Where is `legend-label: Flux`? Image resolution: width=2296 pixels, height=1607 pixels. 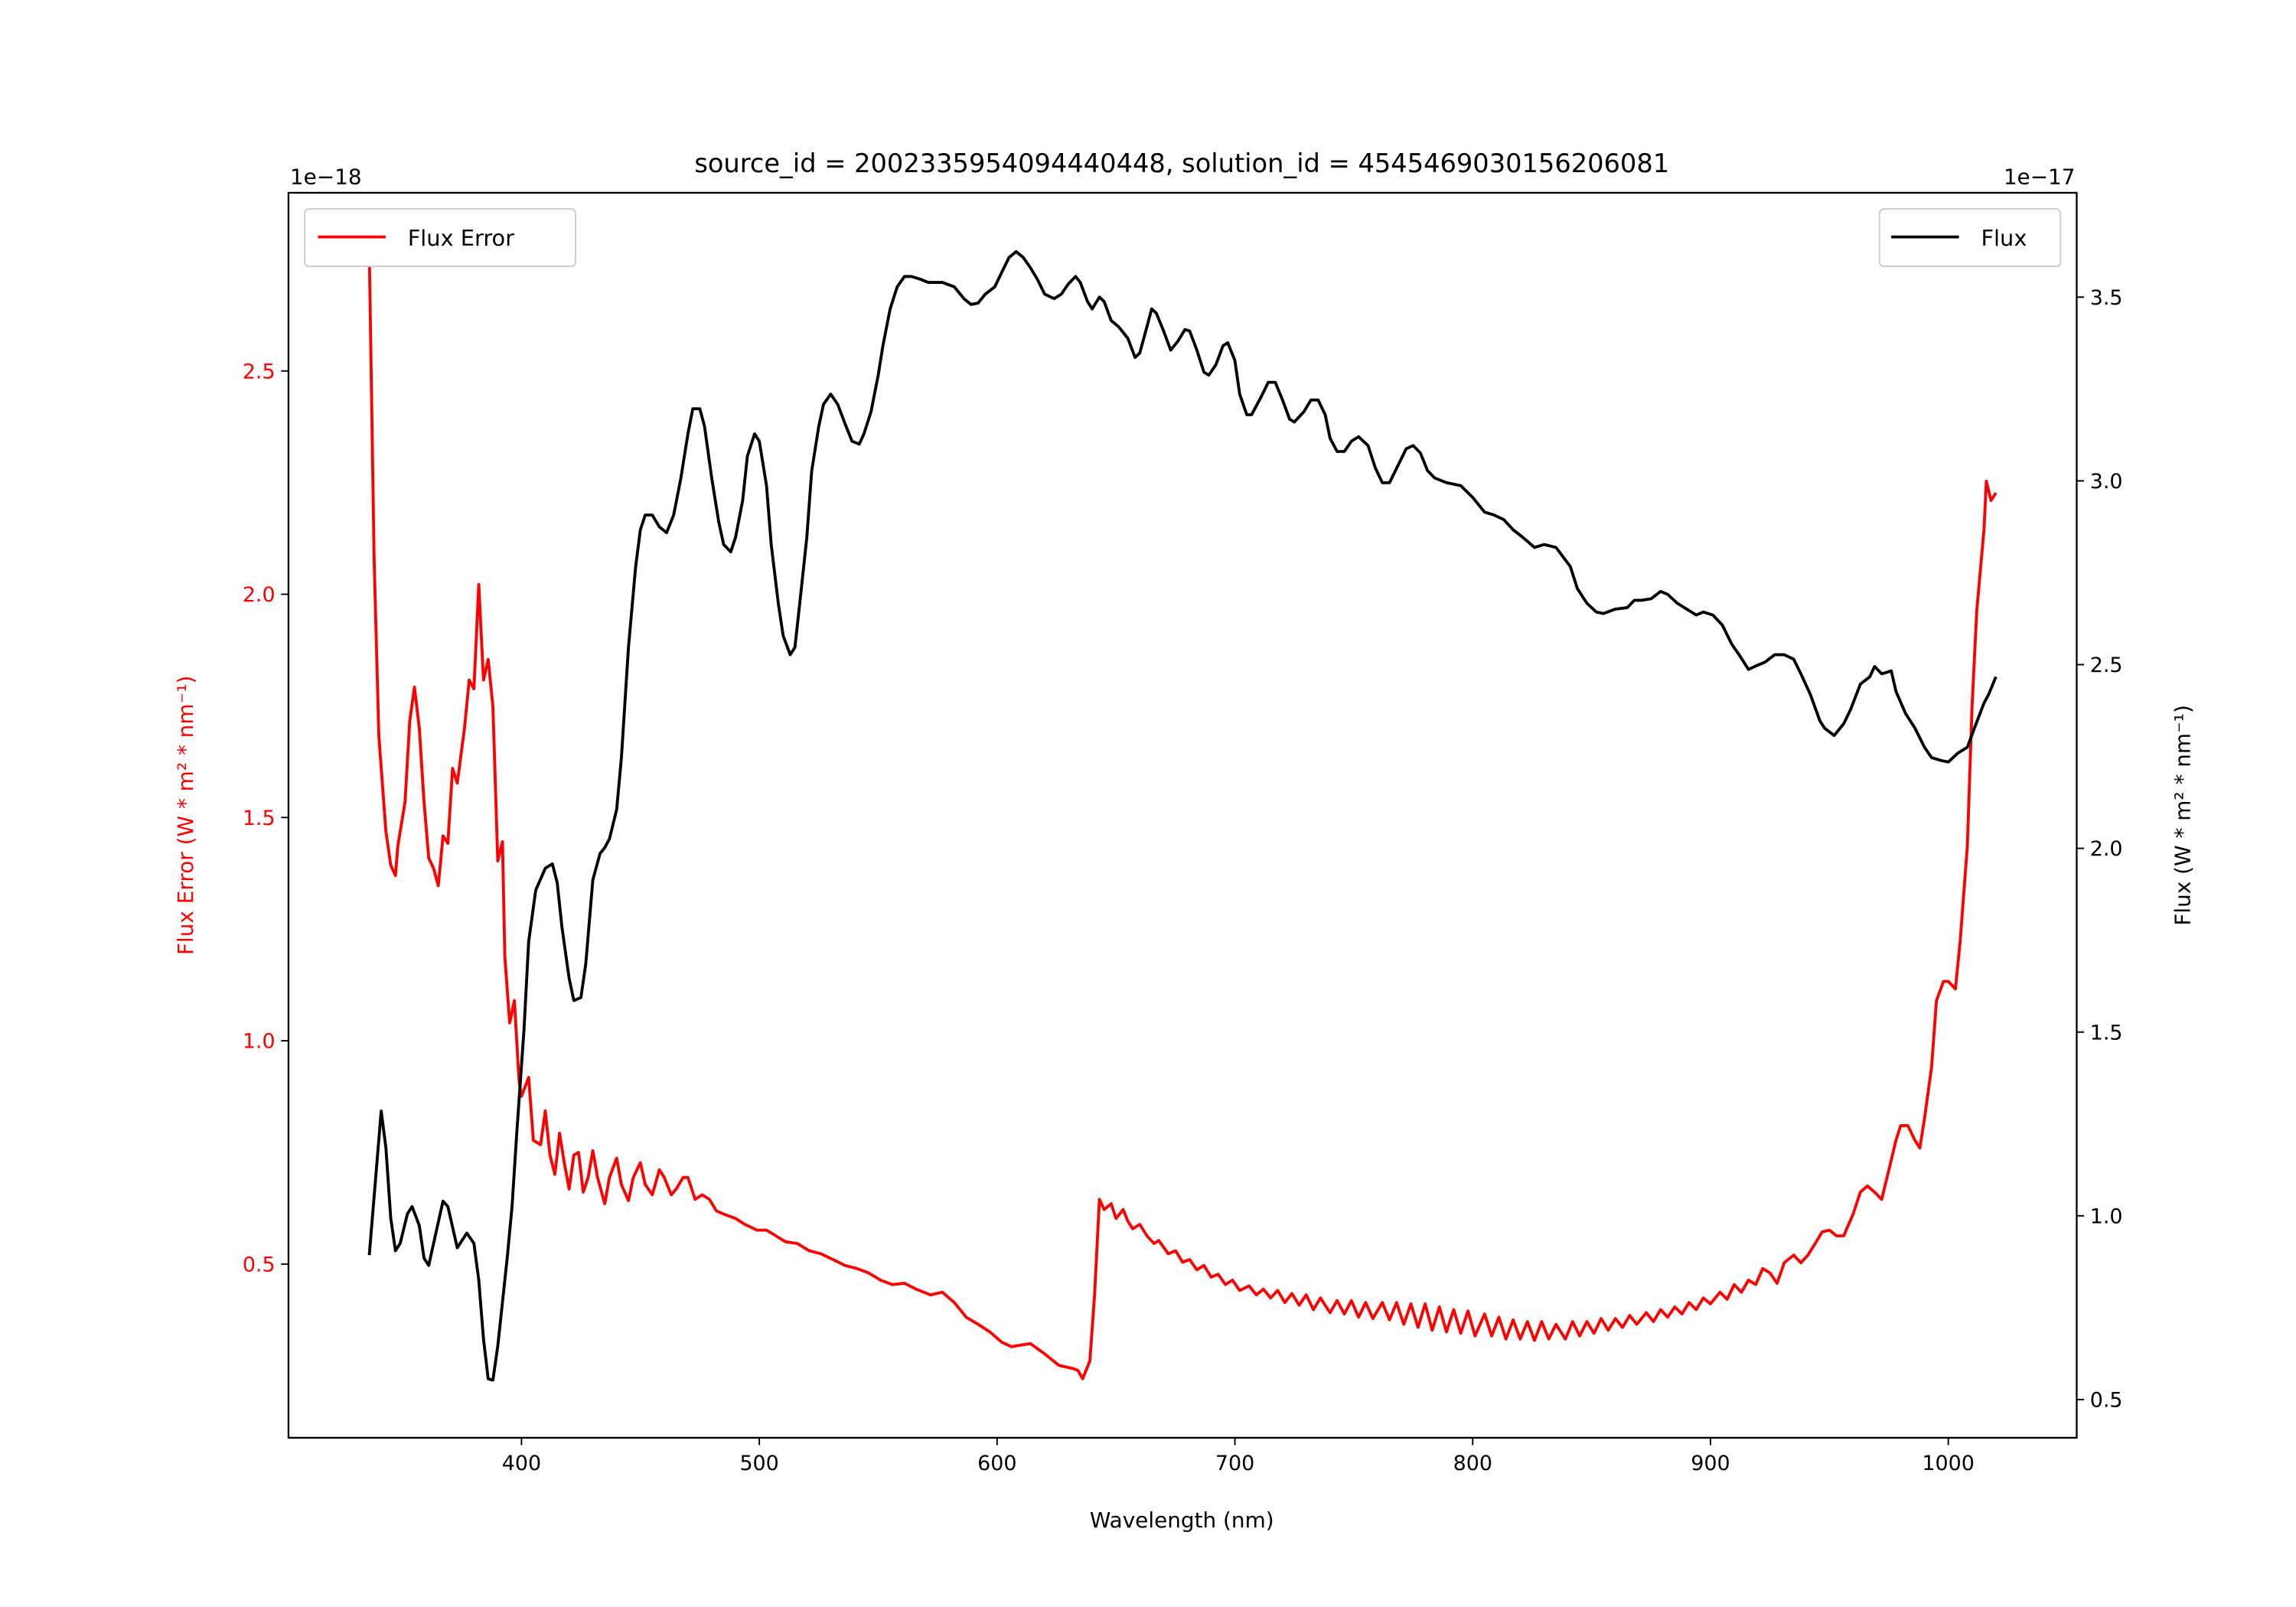 legend-label: Flux is located at coordinates (2004, 238).